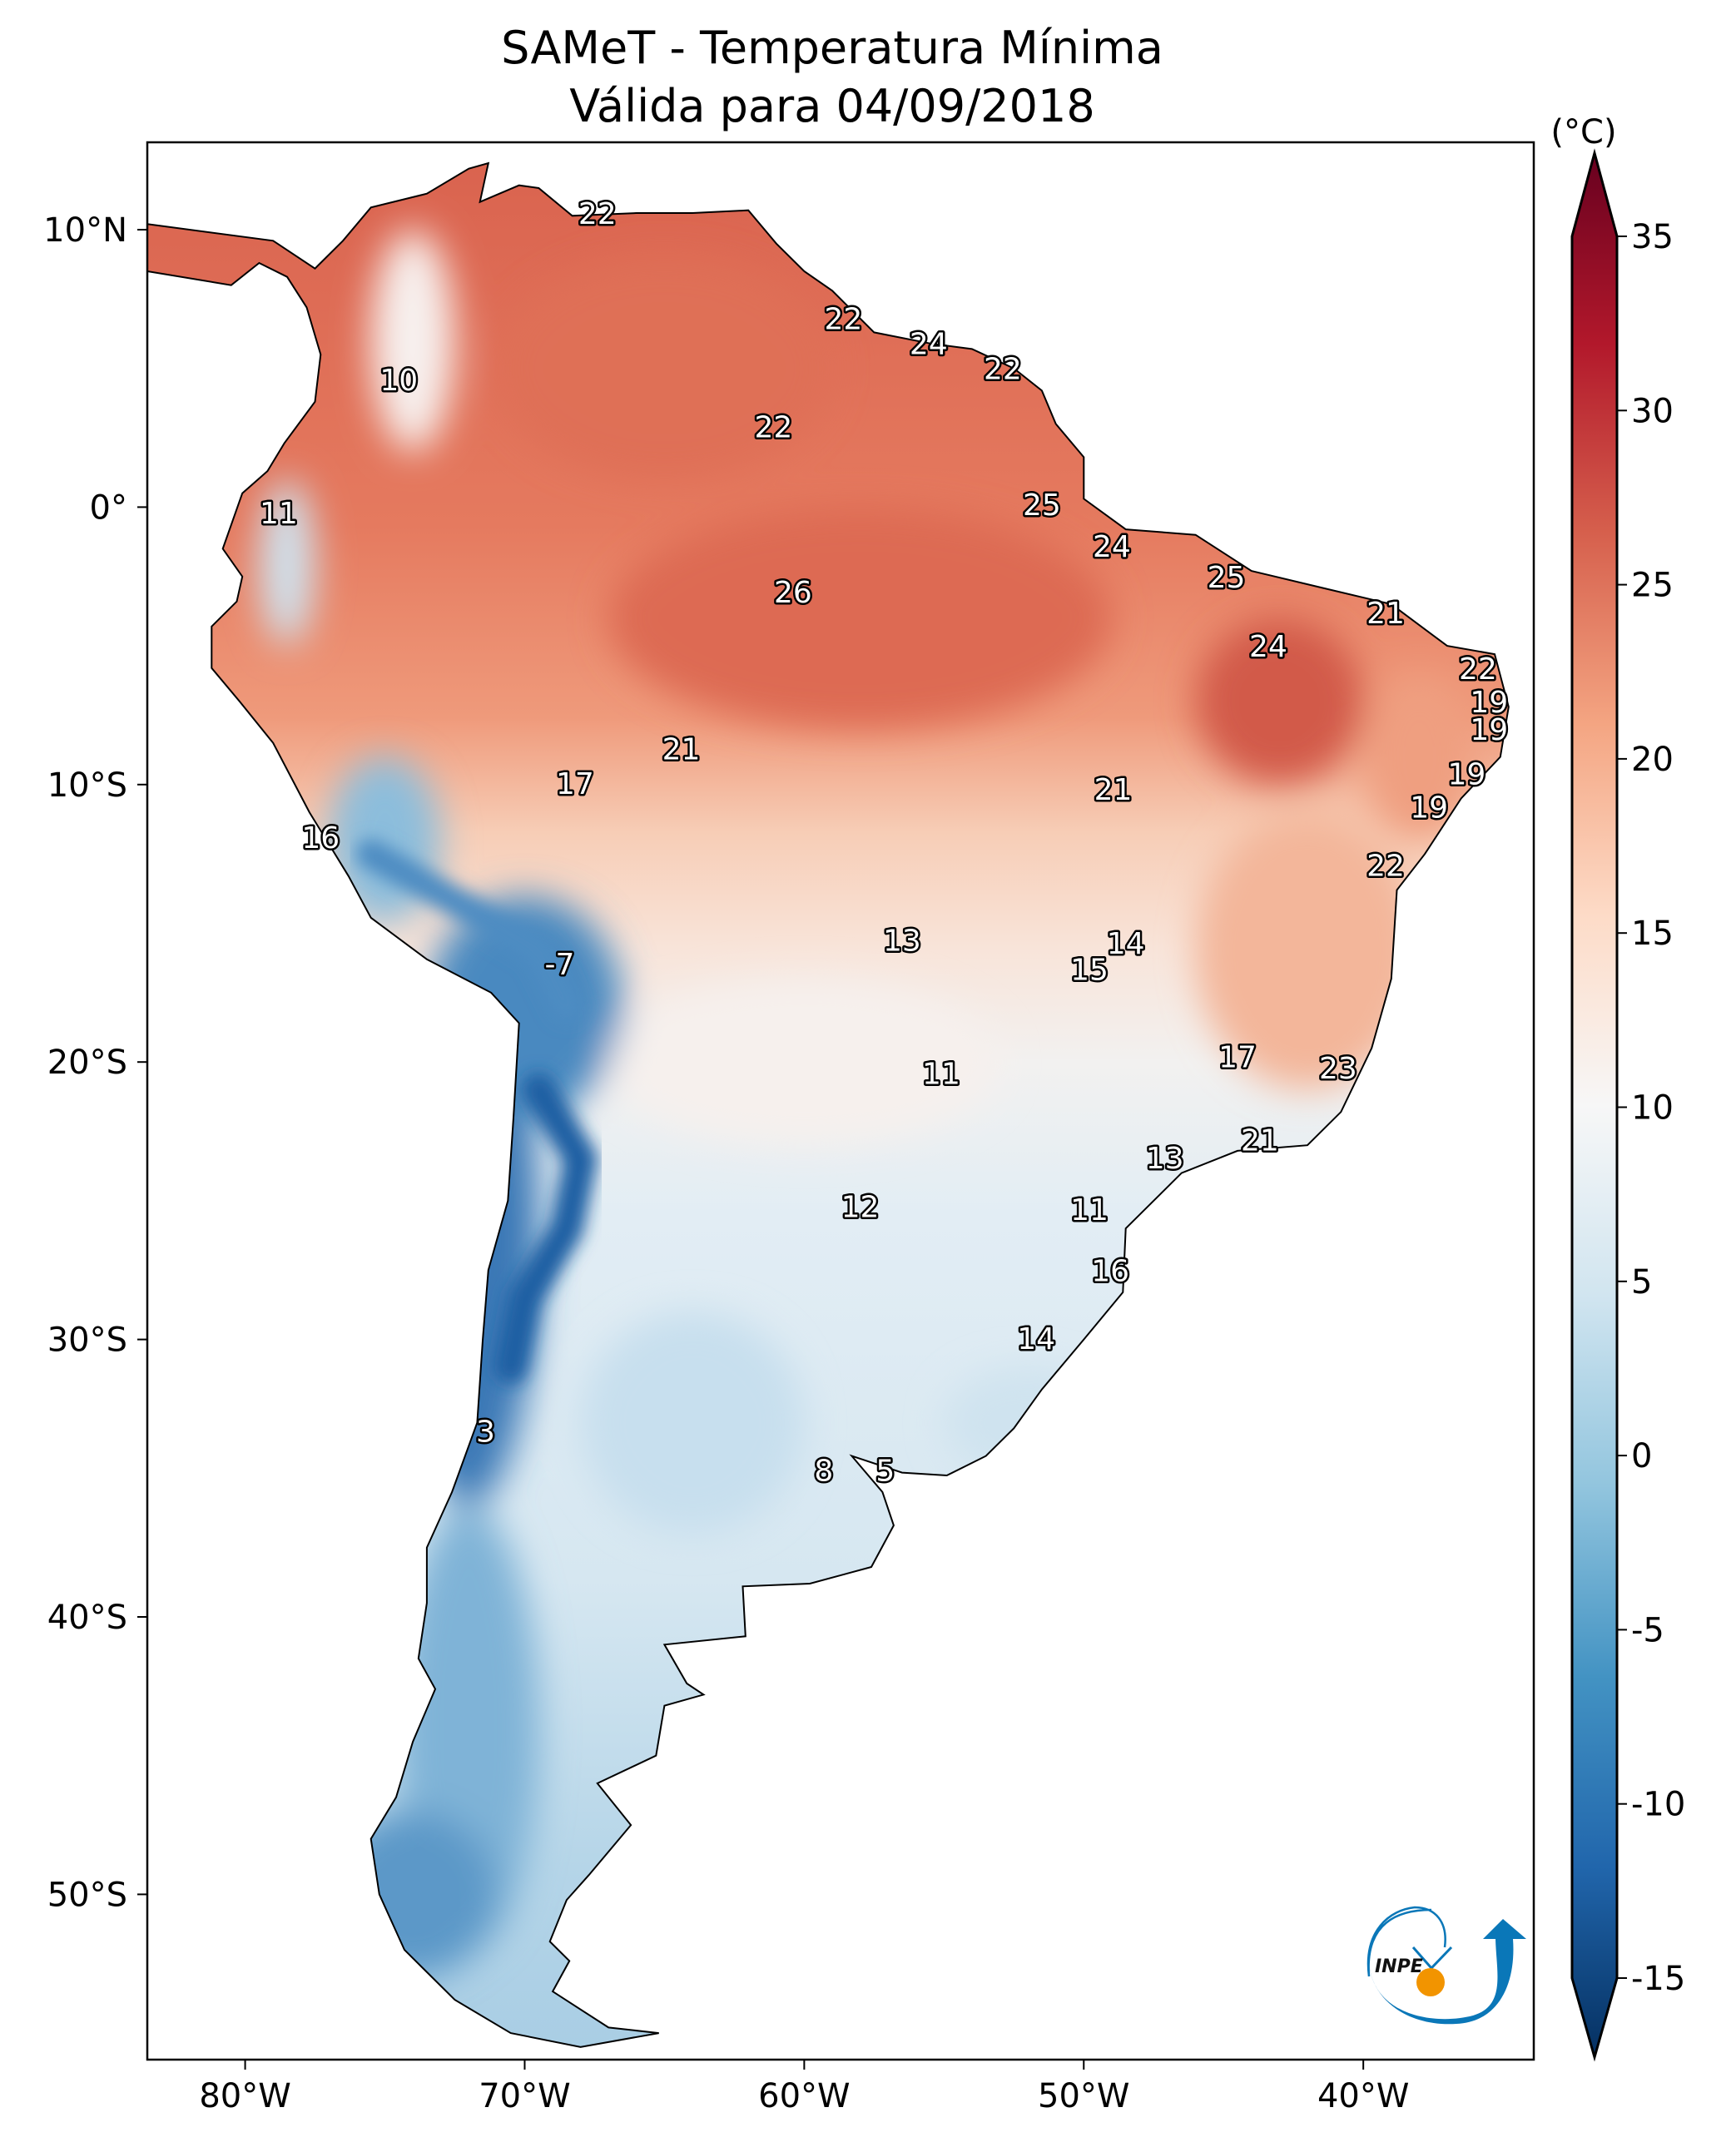  I want to click on lat-tick-label: 10°S, so click(87, 785).